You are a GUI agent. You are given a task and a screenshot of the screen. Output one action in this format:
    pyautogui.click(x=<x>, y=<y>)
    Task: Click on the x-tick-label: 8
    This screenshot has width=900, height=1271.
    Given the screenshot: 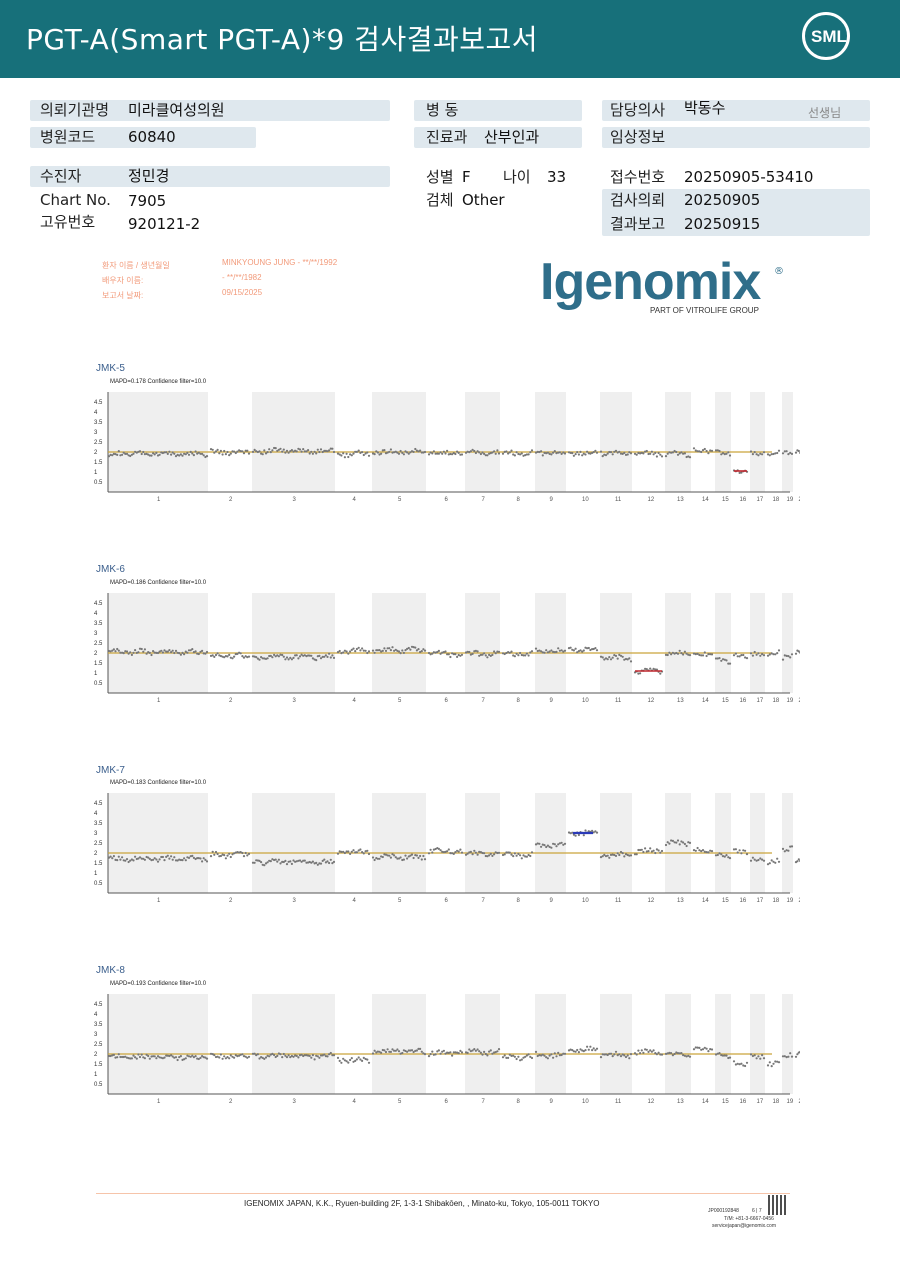 What is the action you would take?
    pyautogui.click(x=519, y=500)
    